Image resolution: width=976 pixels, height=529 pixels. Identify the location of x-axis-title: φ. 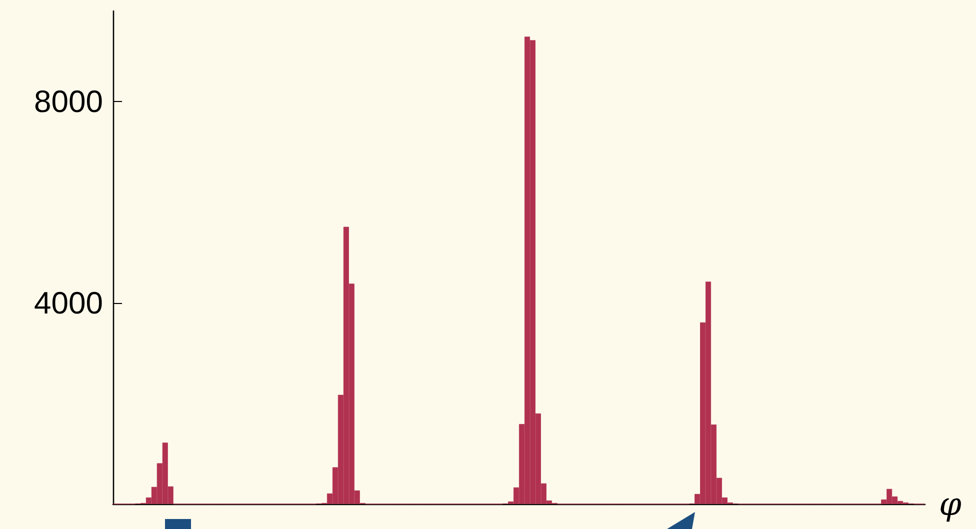
(950, 504).